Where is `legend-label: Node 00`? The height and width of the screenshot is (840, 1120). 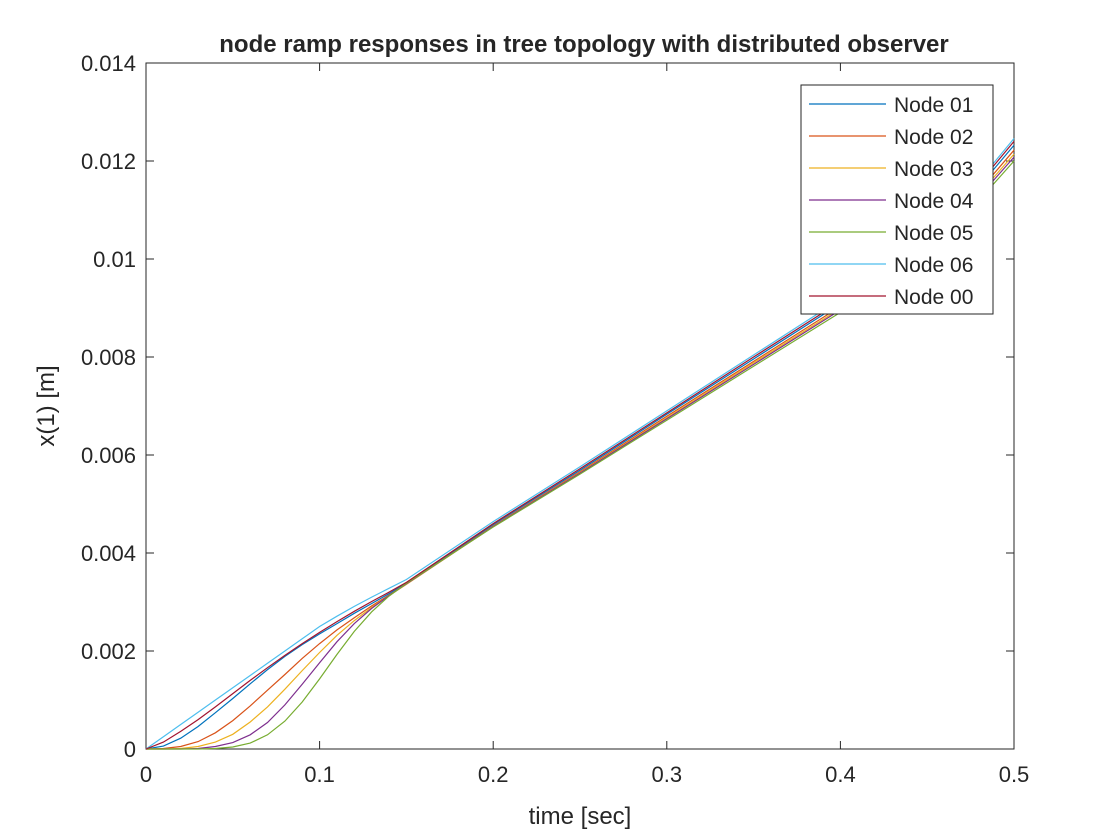
legend-label: Node 00 is located at coordinates (933, 297).